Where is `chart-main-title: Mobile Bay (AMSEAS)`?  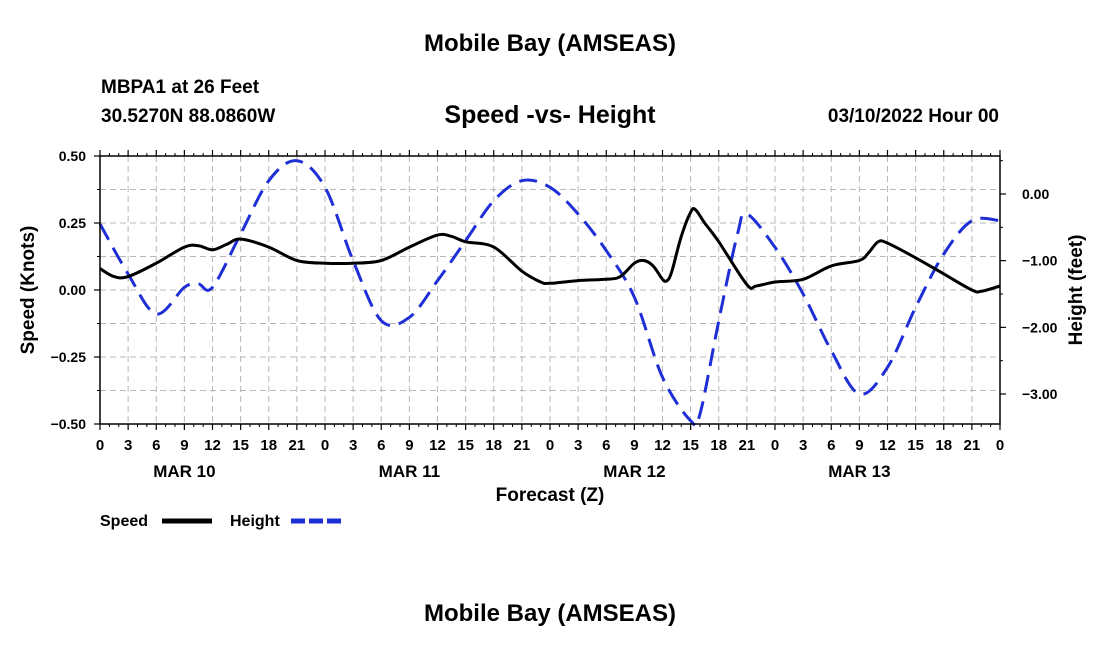 chart-main-title: Mobile Bay (AMSEAS) is located at coordinates (550, 43).